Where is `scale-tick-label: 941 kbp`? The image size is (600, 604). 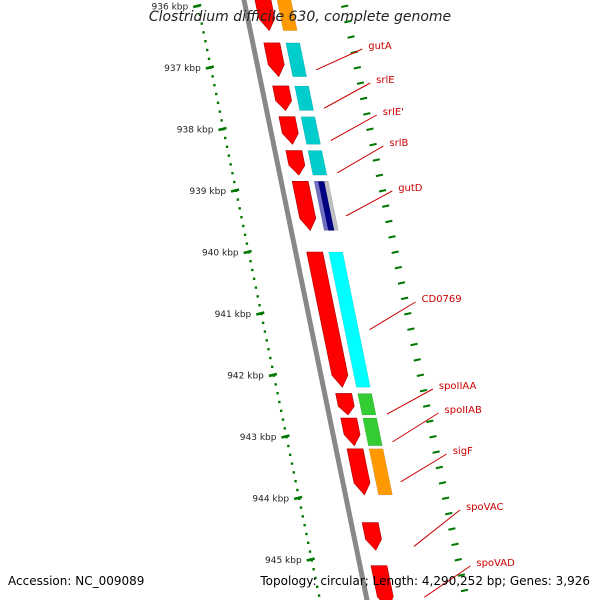 scale-tick-label: 941 kbp is located at coordinates (233, 315).